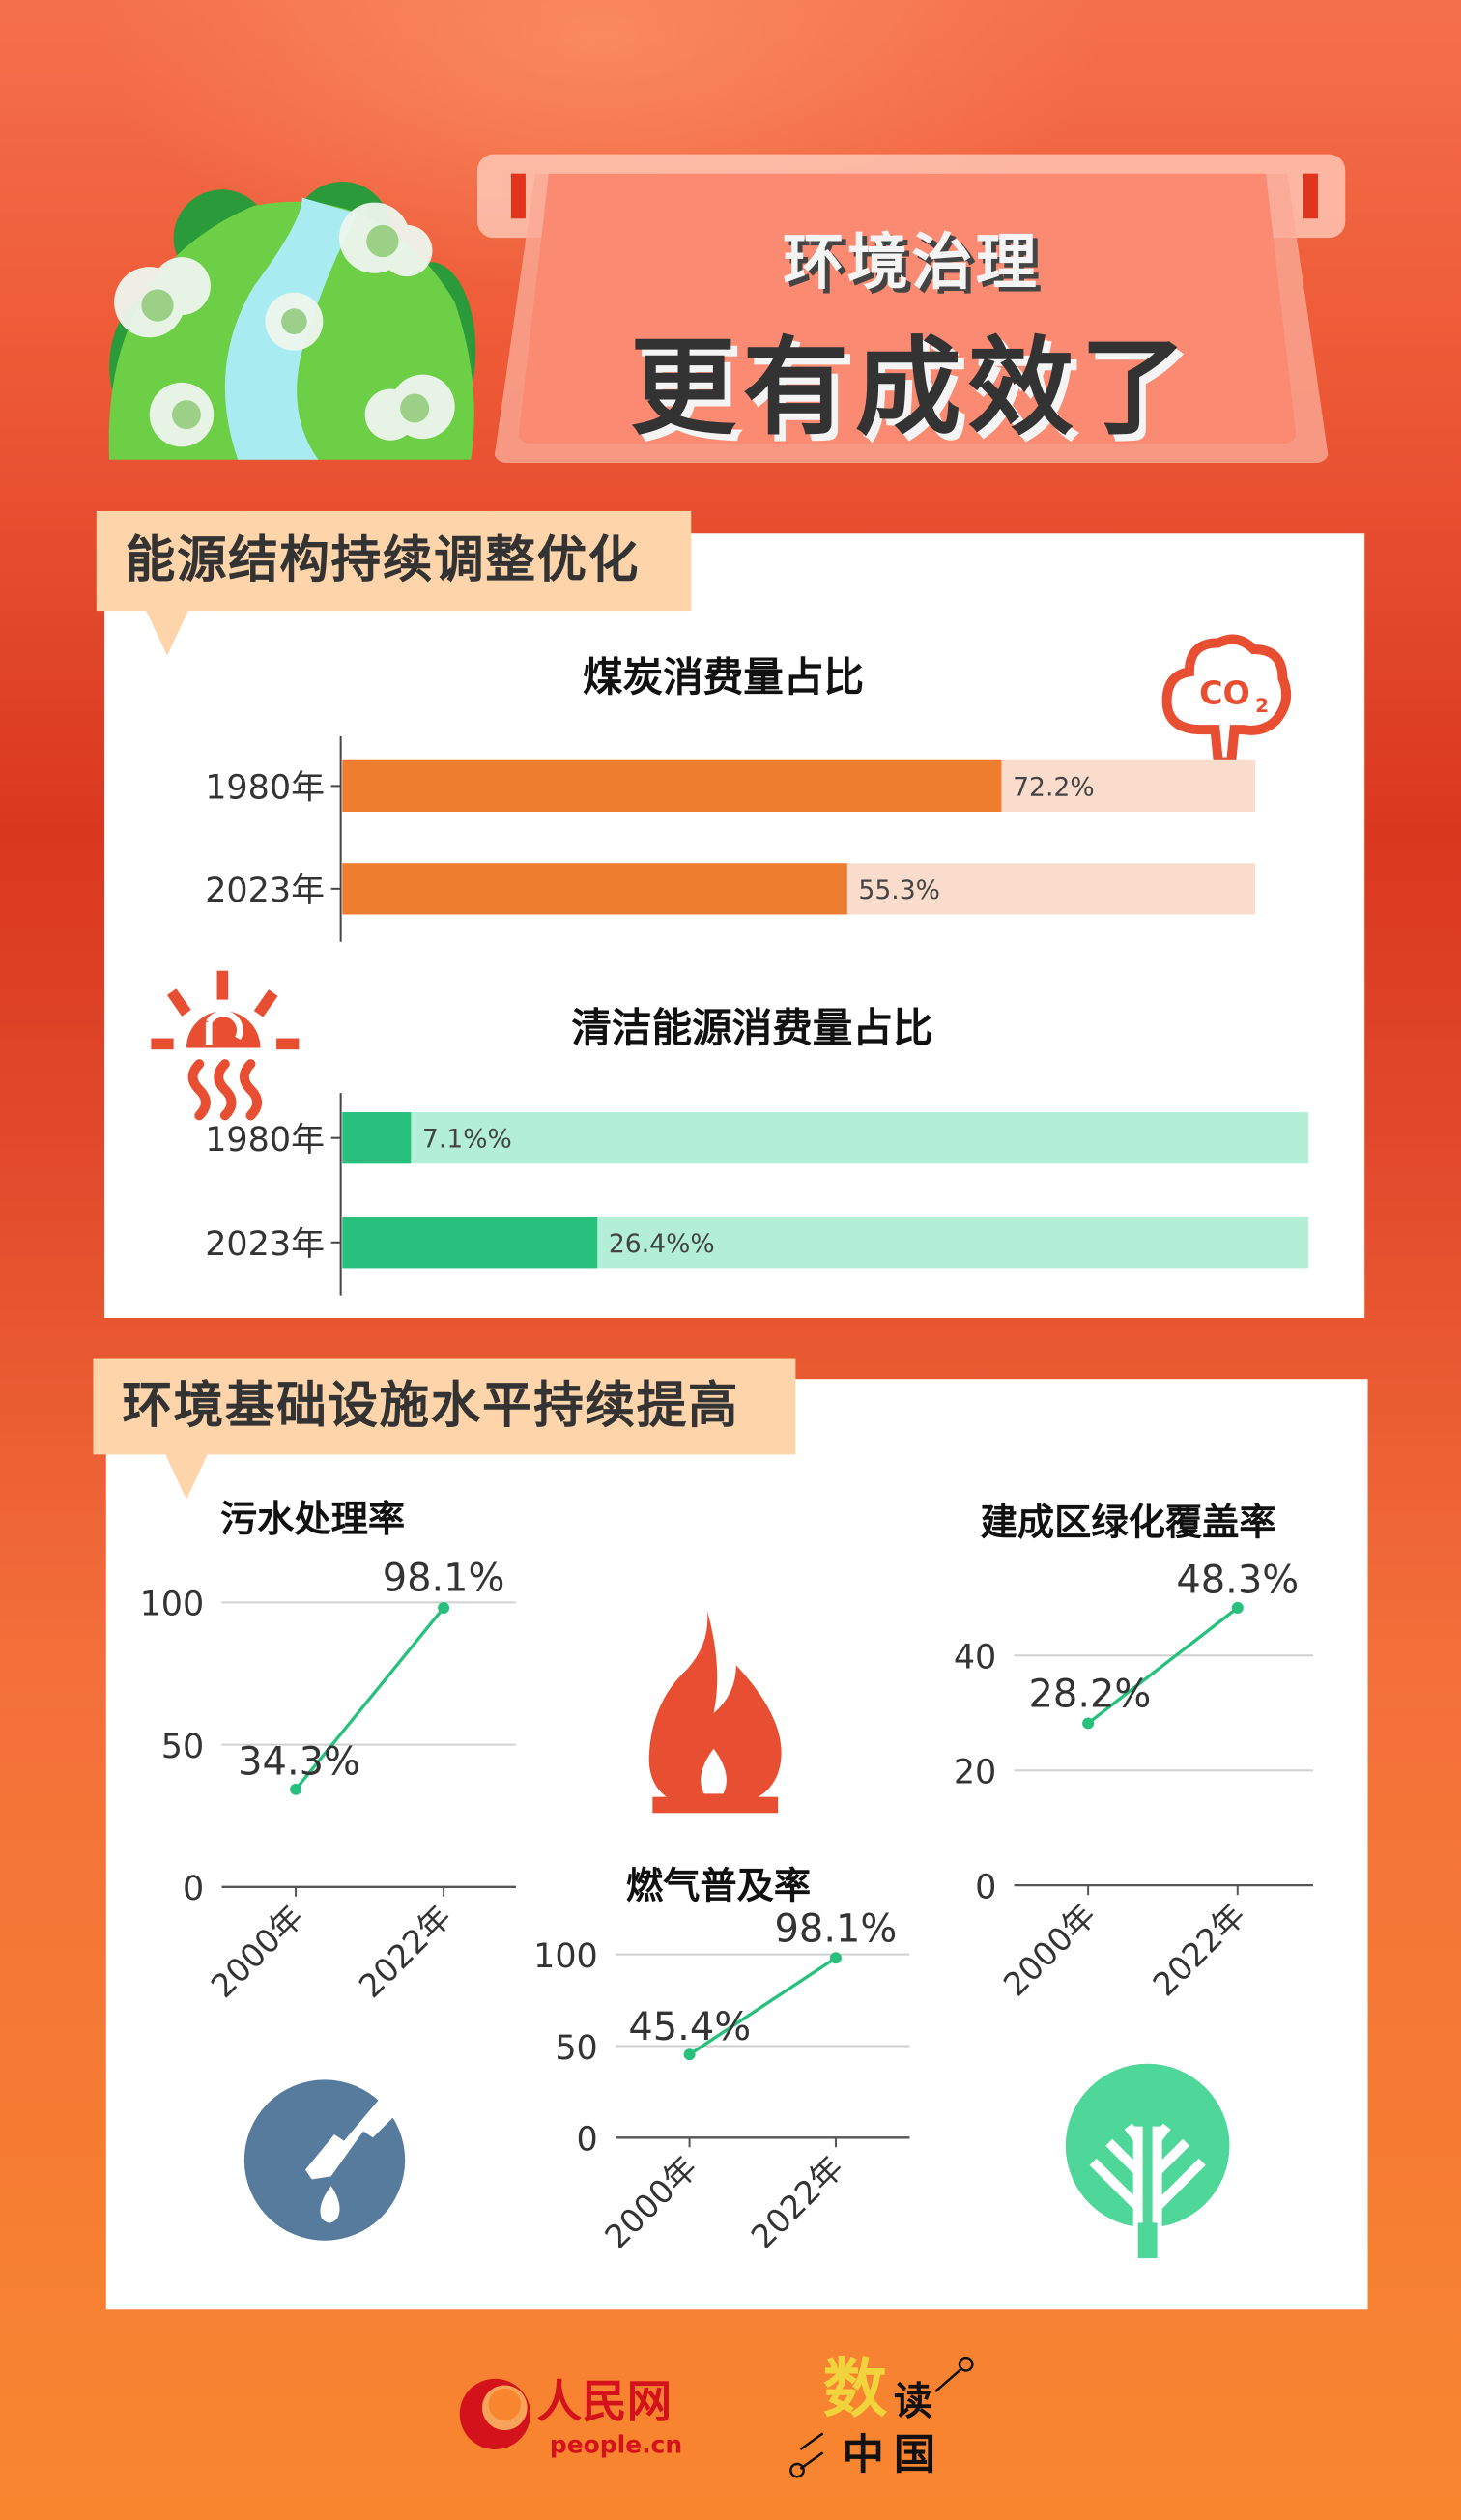 Image resolution: width=1461 pixels, height=2520 pixels. What do you see at coordinates (899, 890) in the screenshot?
I see `data-label: 55.3%` at bounding box center [899, 890].